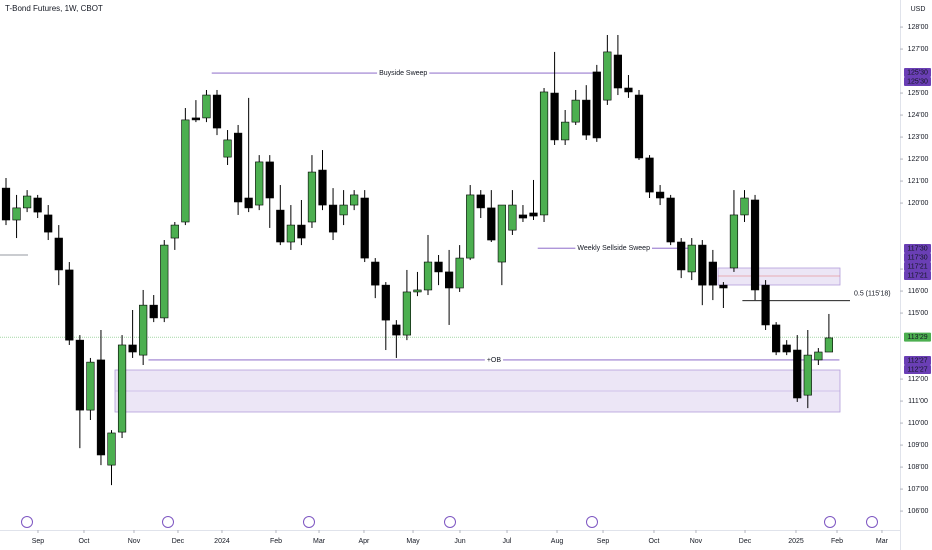  Describe the element at coordinates (918, 181) in the screenshot. I see `y-tick-label: 121'00` at that location.